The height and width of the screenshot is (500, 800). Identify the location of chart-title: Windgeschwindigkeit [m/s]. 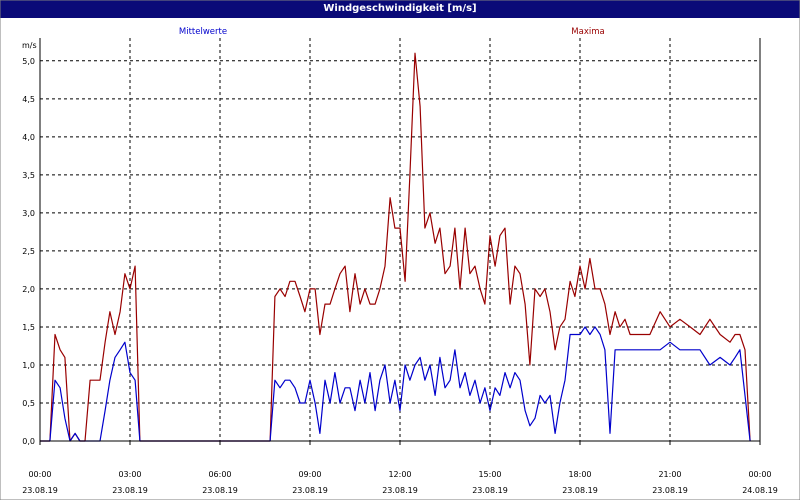
(400, 8).